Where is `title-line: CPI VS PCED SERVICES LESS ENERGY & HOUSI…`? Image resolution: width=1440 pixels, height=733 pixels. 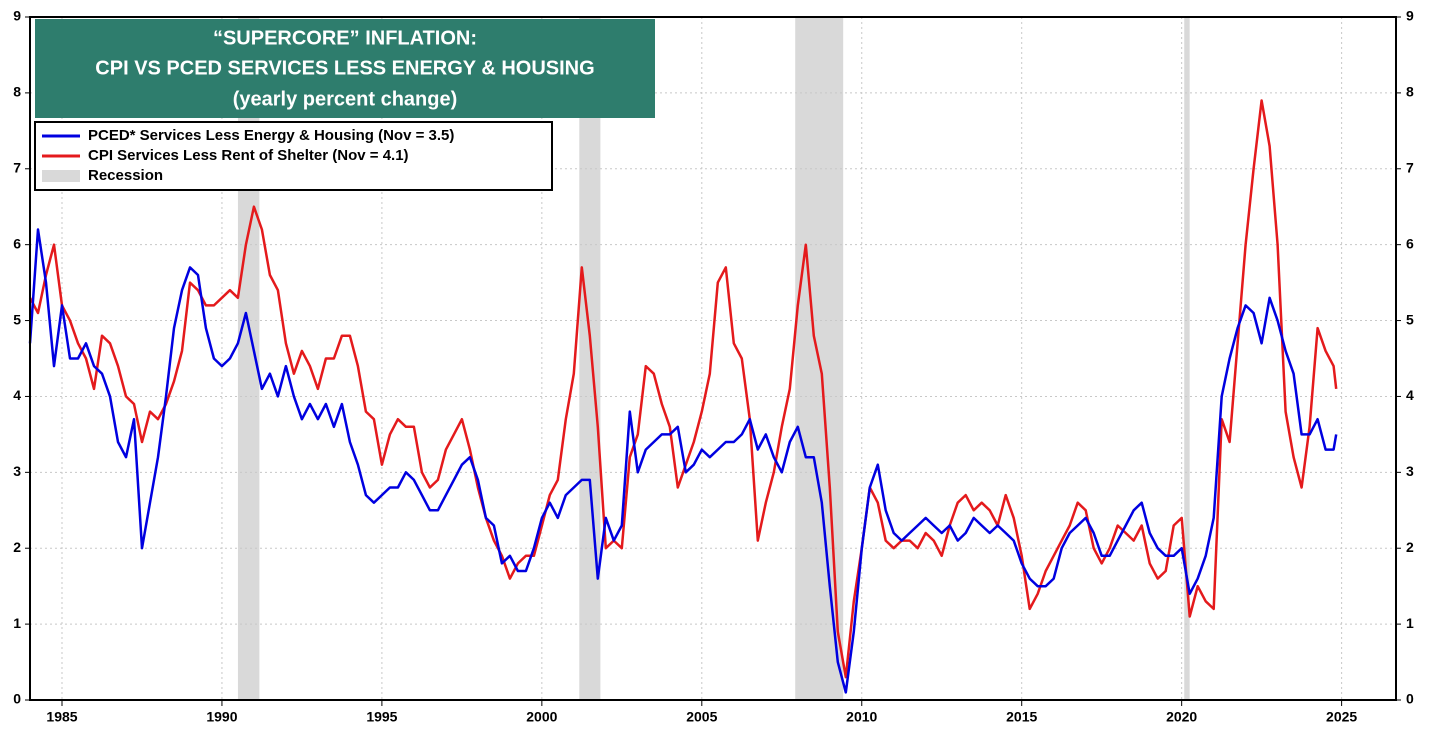
title-line: CPI VS PCED SERVICES LESS ENERGY & HOUSI… is located at coordinates (344, 68).